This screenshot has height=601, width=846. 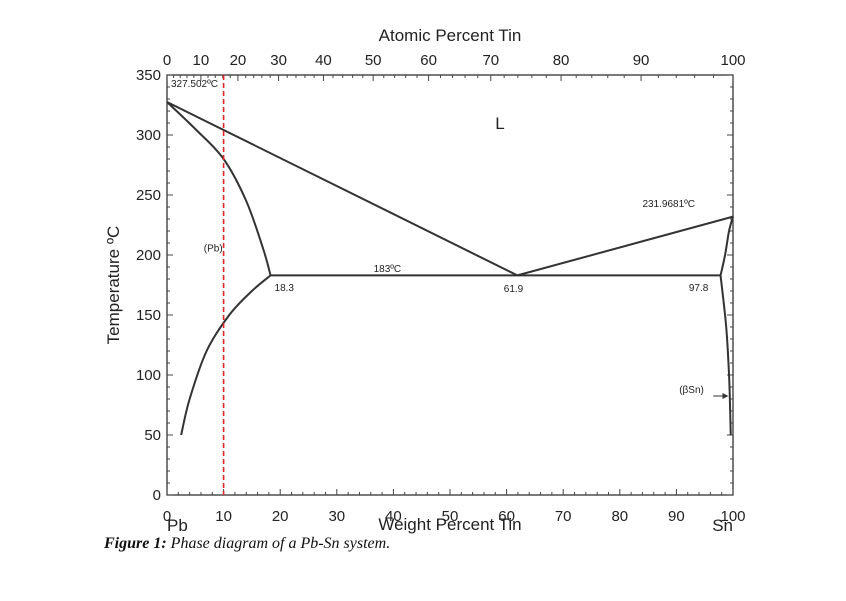 I want to click on x-axis-title: Weight Percent Tin, so click(x=449, y=524).